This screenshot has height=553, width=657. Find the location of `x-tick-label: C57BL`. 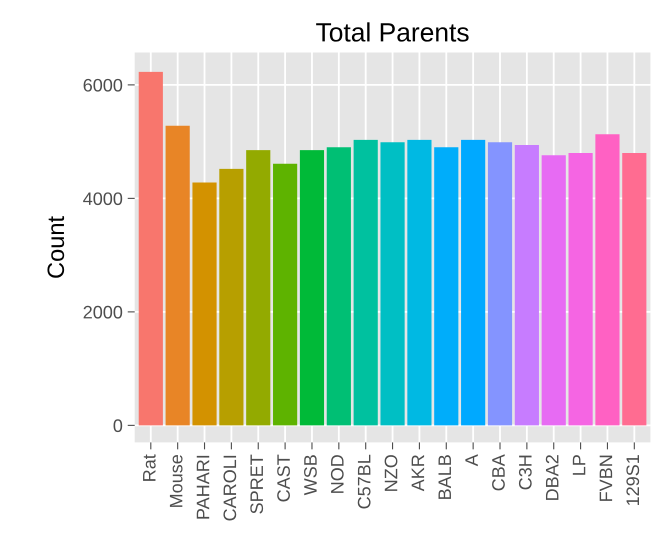

x-tick-label: C57BL is located at coordinates (364, 481).